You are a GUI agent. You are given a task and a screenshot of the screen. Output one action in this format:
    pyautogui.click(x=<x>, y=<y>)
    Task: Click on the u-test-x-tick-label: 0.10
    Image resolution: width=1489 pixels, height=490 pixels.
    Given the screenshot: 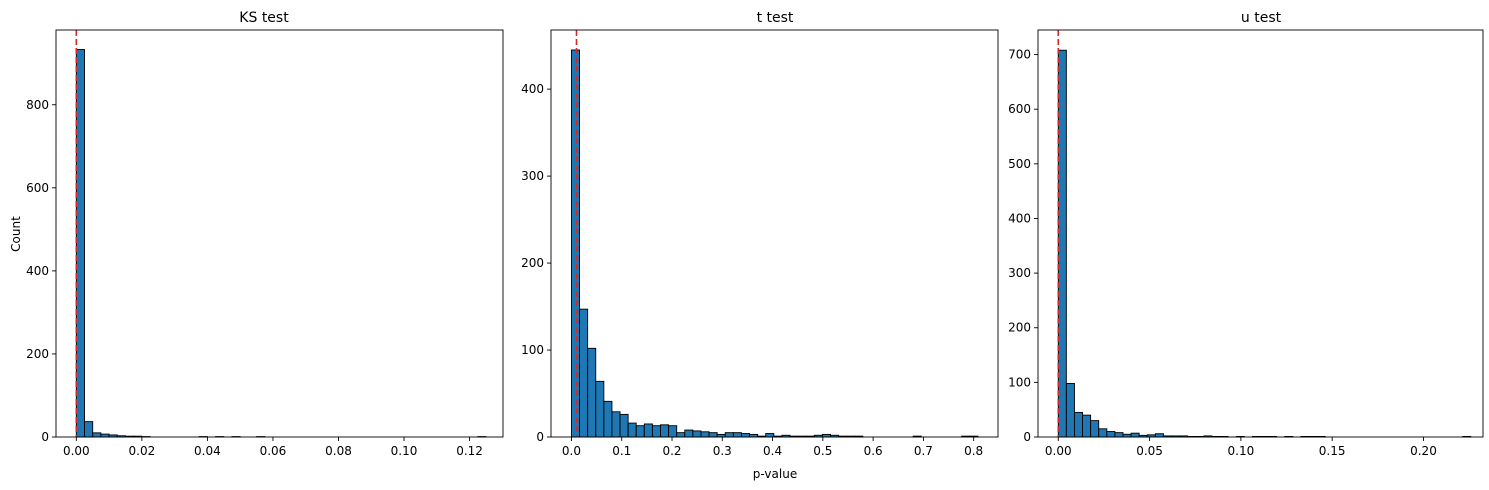 What is the action you would take?
    pyautogui.click(x=1241, y=451)
    